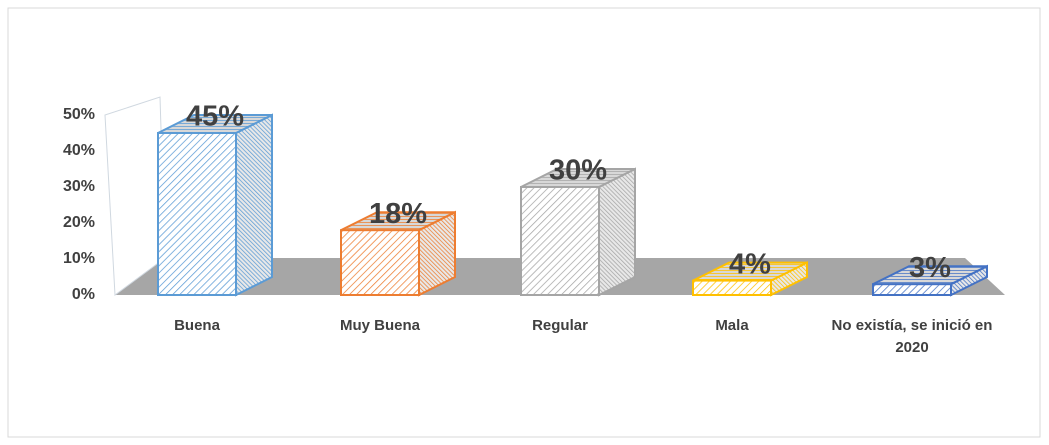 The image size is (1049, 445). Describe the element at coordinates (560, 325) in the screenshot. I see `x-tick-label: Regular` at that location.